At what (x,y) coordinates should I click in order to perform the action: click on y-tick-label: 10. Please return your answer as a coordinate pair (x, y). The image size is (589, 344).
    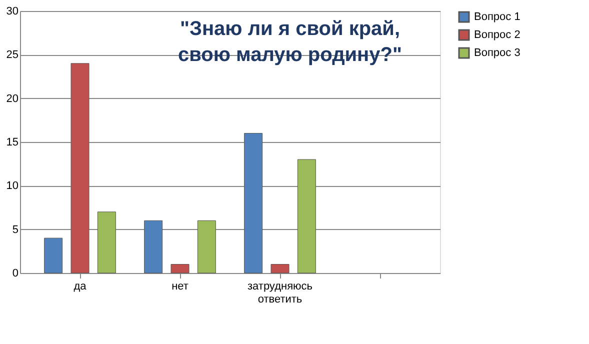
    Looking at the image, I should click on (12, 186).